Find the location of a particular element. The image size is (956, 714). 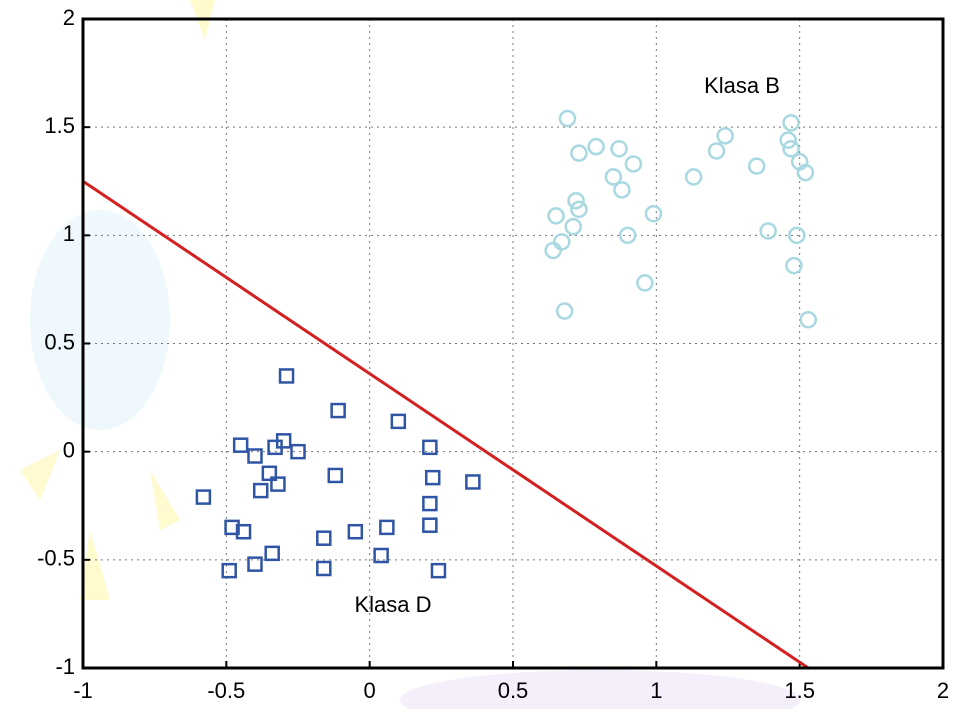

x-tick-label: 1 is located at coordinates (656, 690).